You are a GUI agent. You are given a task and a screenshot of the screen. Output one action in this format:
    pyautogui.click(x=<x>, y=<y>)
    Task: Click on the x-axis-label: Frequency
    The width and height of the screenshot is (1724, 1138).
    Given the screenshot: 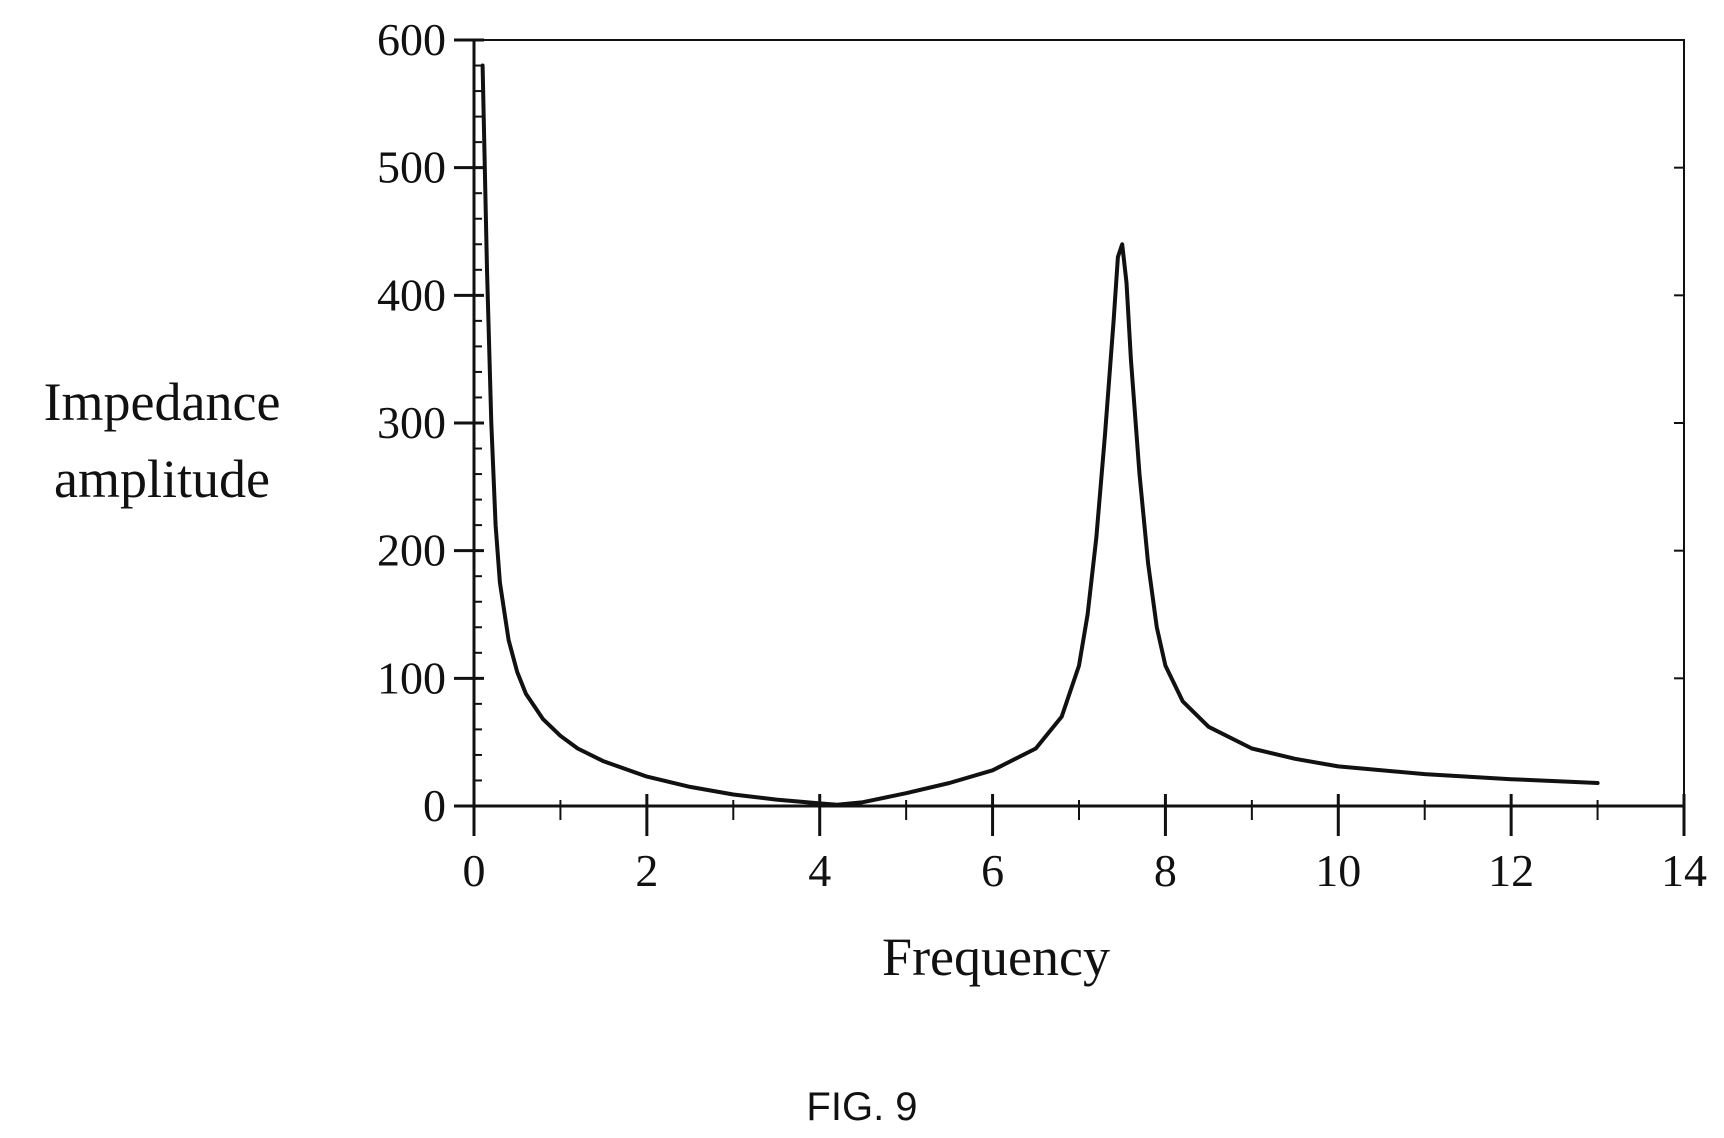 What is the action you would take?
    pyautogui.click(x=996, y=957)
    